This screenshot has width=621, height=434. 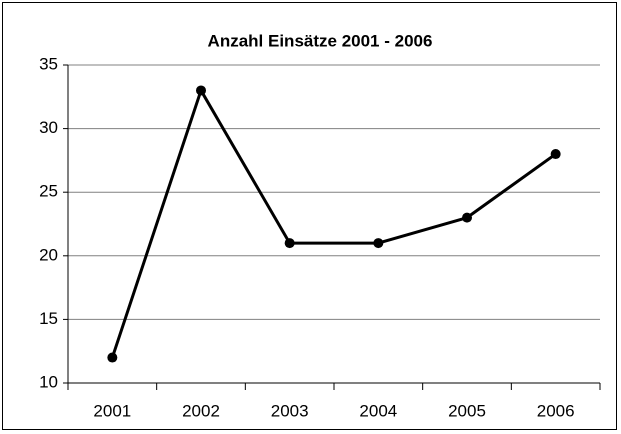 What do you see at coordinates (48, 191) in the screenshot?
I see `y-tick-label: 25` at bounding box center [48, 191].